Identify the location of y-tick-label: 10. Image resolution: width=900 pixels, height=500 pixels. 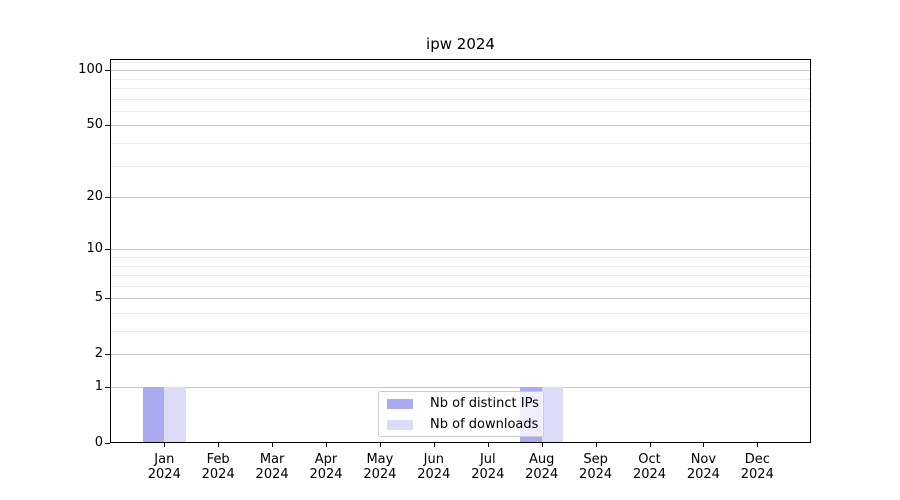
(94, 249).